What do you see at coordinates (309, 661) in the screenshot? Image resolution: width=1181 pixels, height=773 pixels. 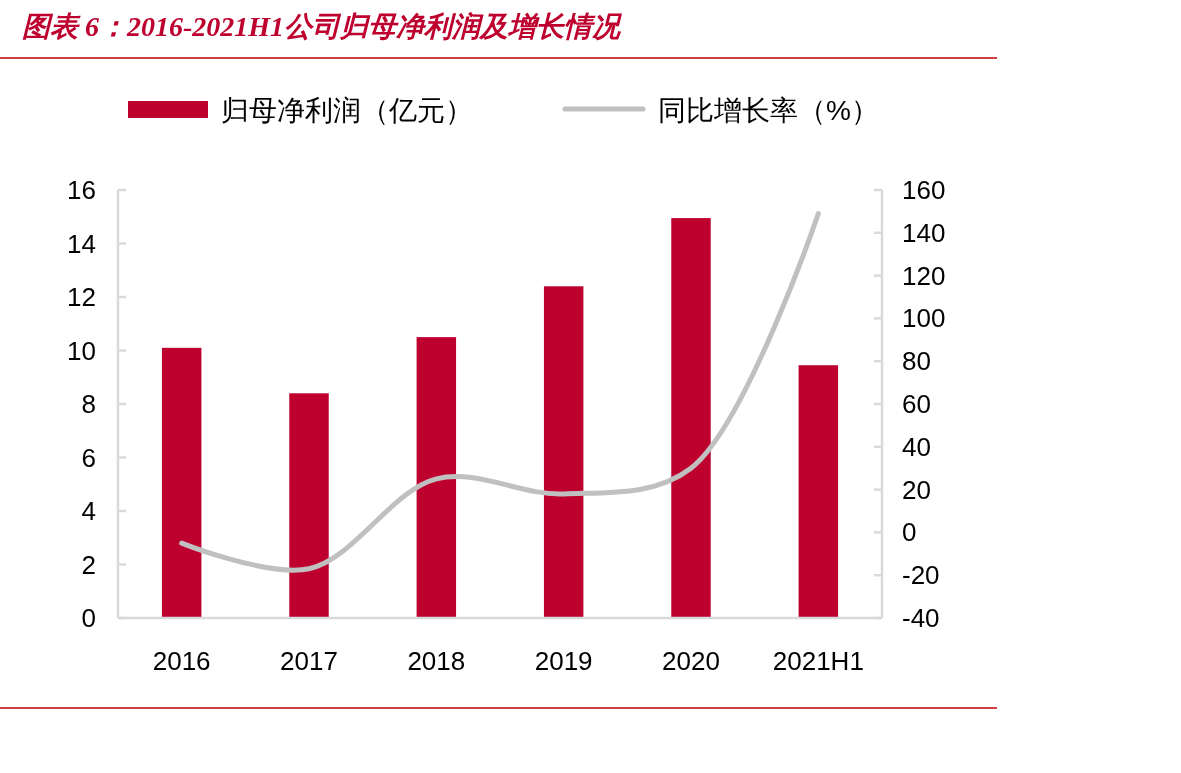 I see `x-tick-label: 2017` at bounding box center [309, 661].